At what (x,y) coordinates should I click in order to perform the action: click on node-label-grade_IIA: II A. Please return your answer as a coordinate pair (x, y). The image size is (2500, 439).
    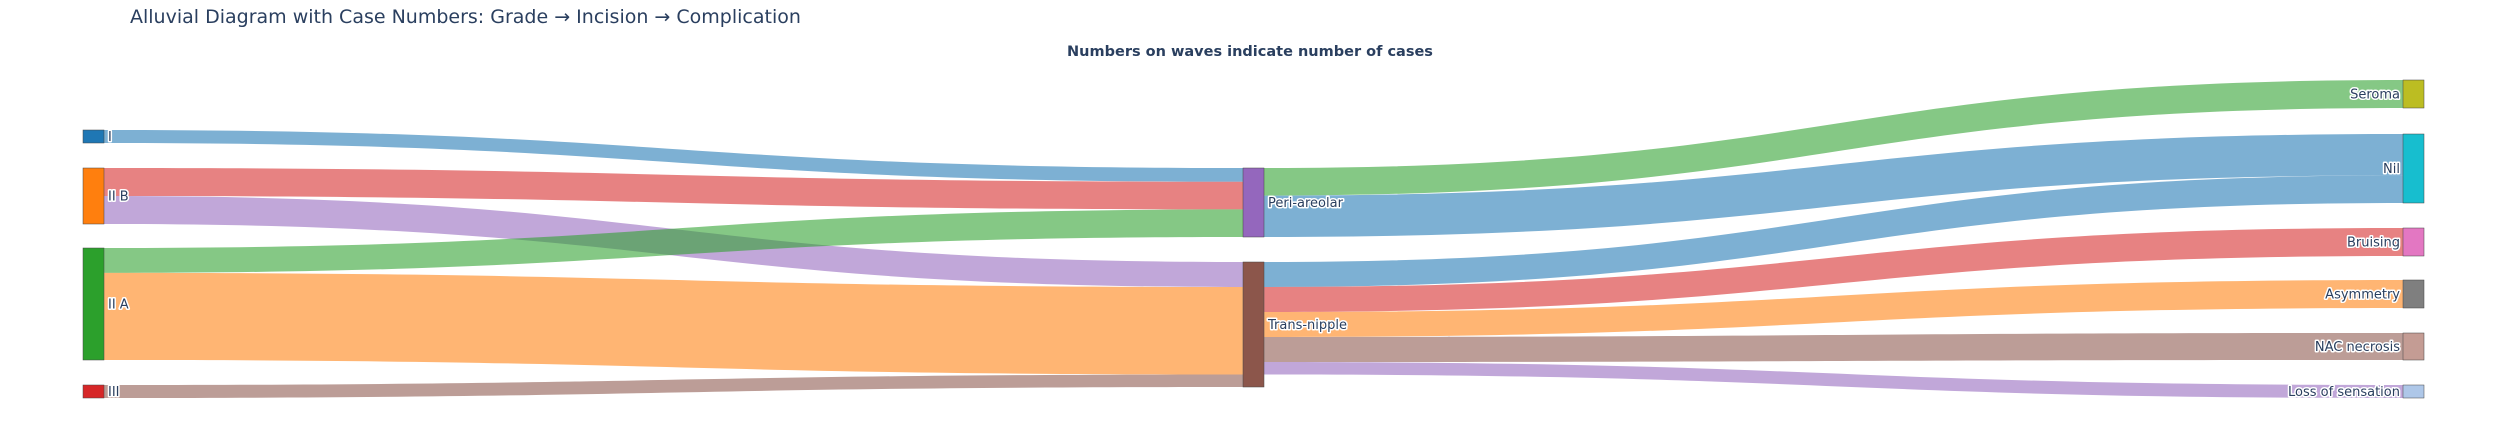
    Looking at the image, I should click on (118, 305).